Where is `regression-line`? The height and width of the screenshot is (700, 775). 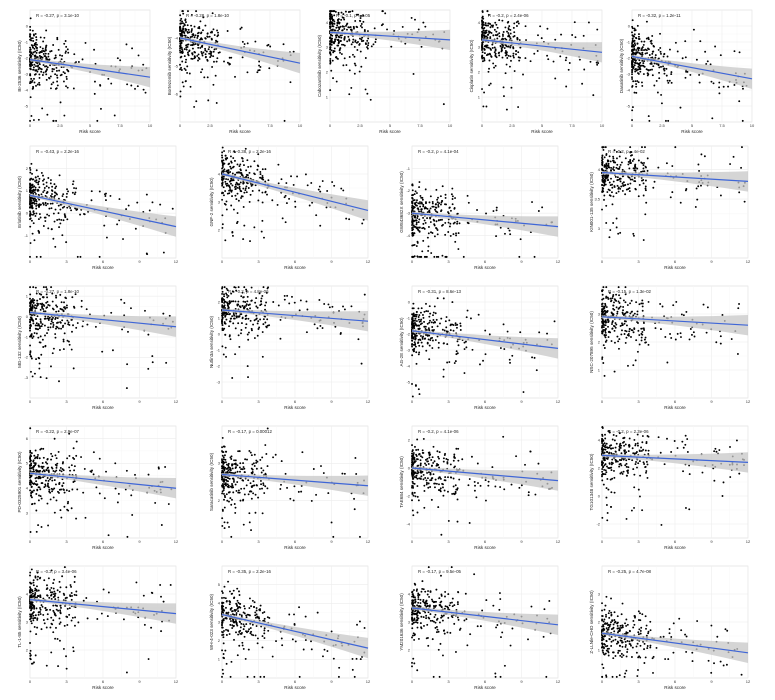 regression-line is located at coordinates (295, 315).